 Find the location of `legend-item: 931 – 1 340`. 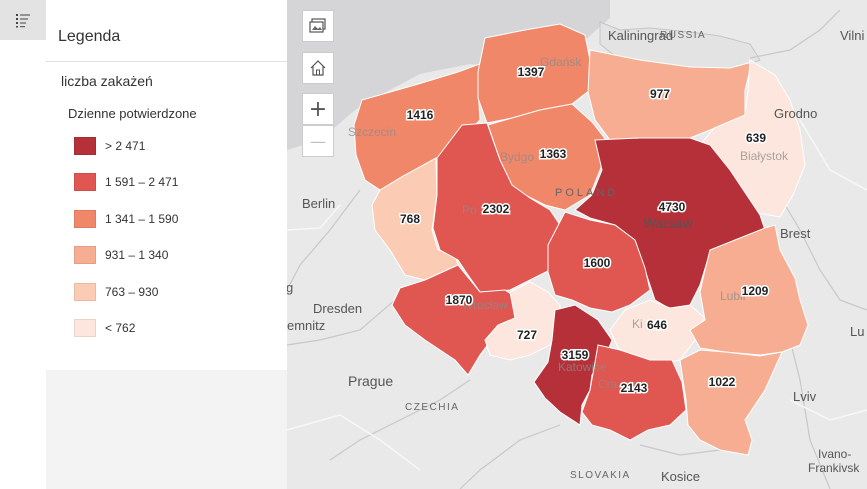

legend-item: 931 – 1 340 is located at coordinates (121, 255).